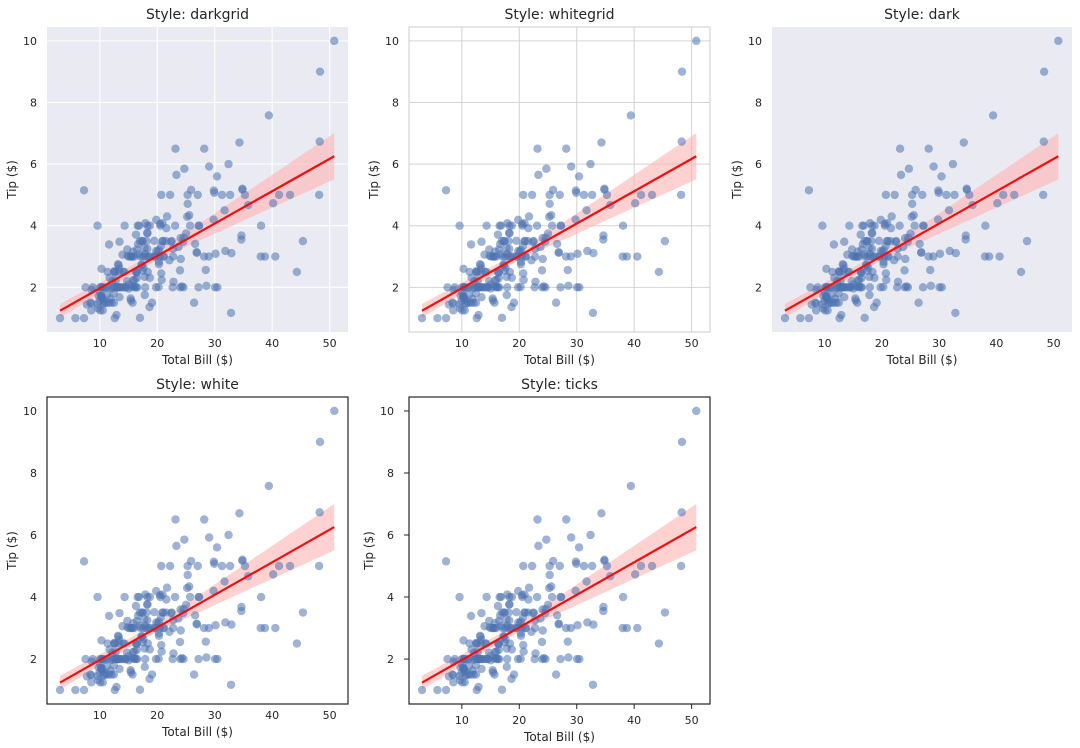 This screenshot has height=748, width=1080. What do you see at coordinates (559, 385) in the screenshot?
I see `subplot-title: Style: ticks` at bounding box center [559, 385].